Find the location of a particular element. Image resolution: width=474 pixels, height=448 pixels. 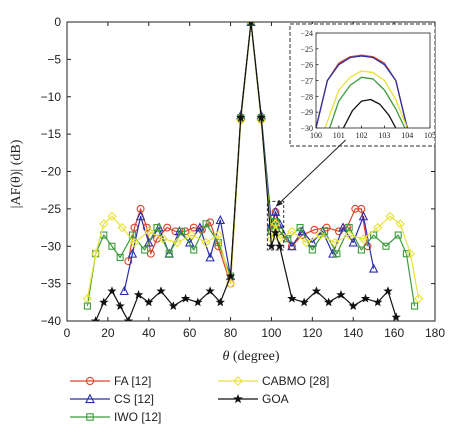

x-tick-label: 20 is located at coordinates (108, 333).